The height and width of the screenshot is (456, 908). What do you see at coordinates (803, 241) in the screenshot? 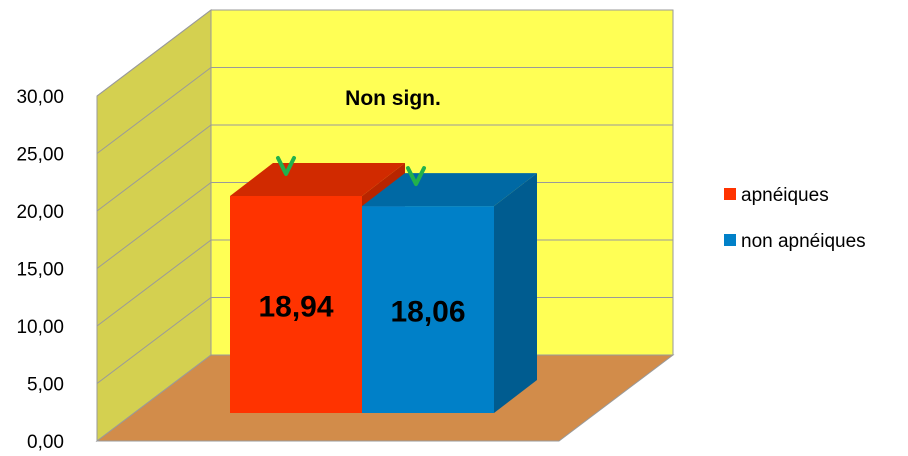
I see `legend-label: non apnéiques` at bounding box center [803, 241].